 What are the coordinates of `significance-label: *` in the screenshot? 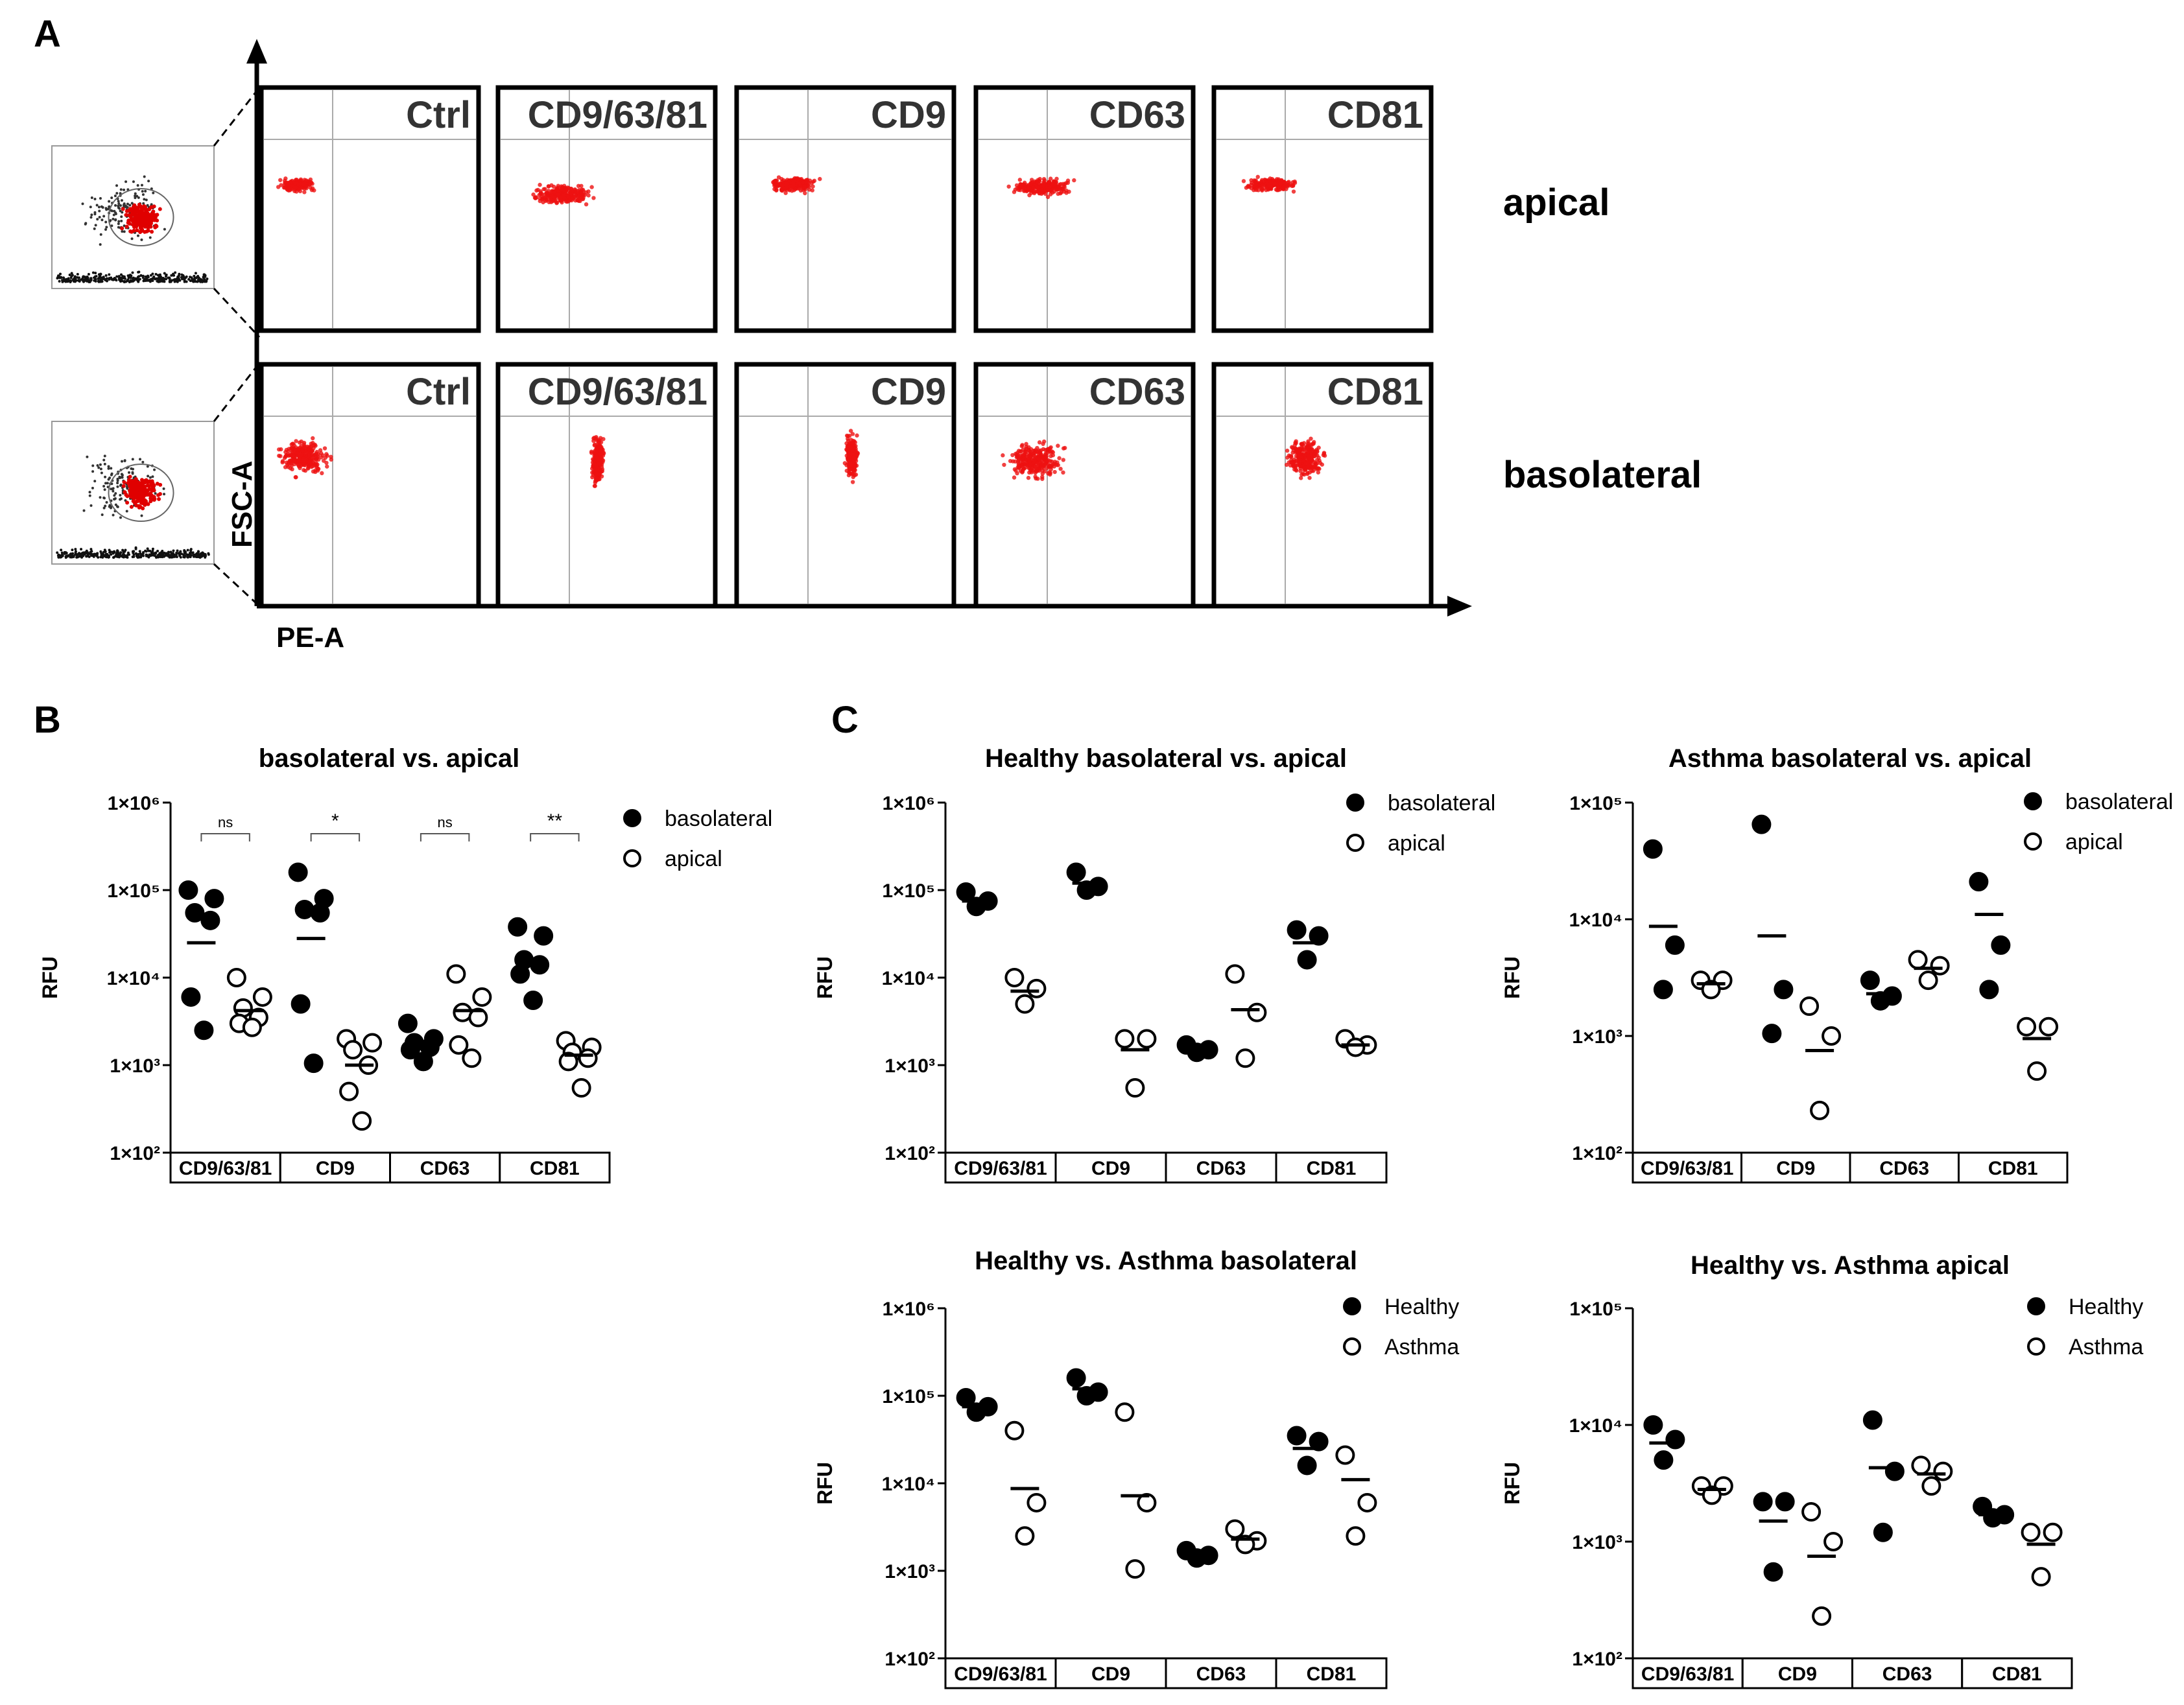 It's located at (335, 821).